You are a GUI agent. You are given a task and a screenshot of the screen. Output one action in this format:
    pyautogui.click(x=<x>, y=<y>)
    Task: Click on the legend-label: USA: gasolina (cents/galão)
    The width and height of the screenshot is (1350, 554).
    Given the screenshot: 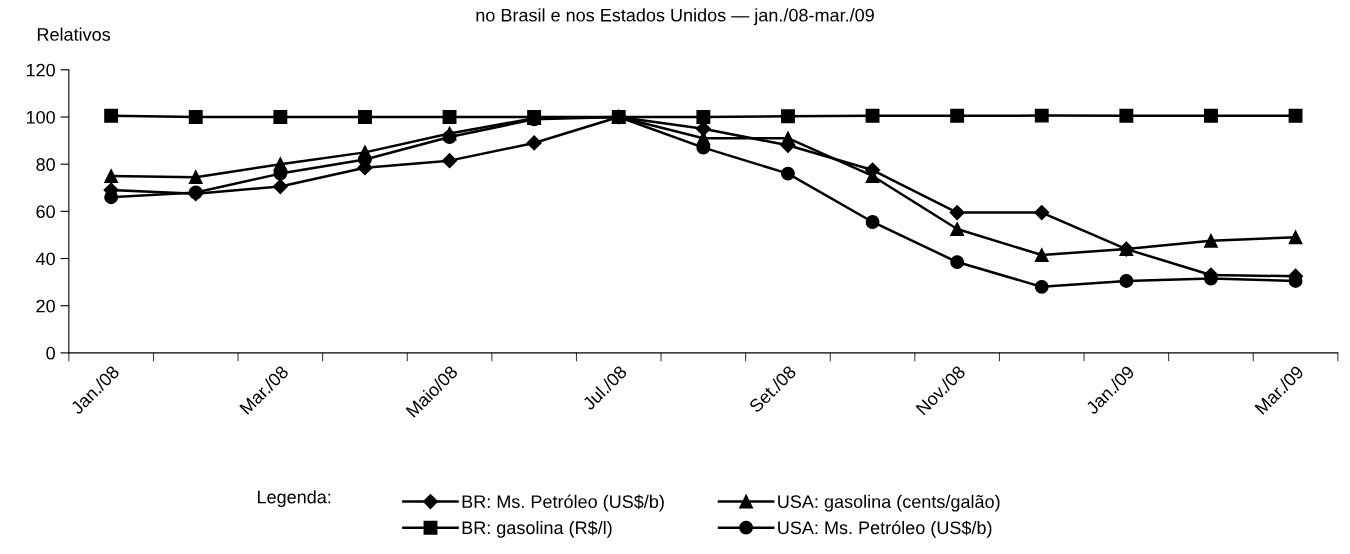 What is the action you would take?
    pyautogui.click(x=889, y=503)
    